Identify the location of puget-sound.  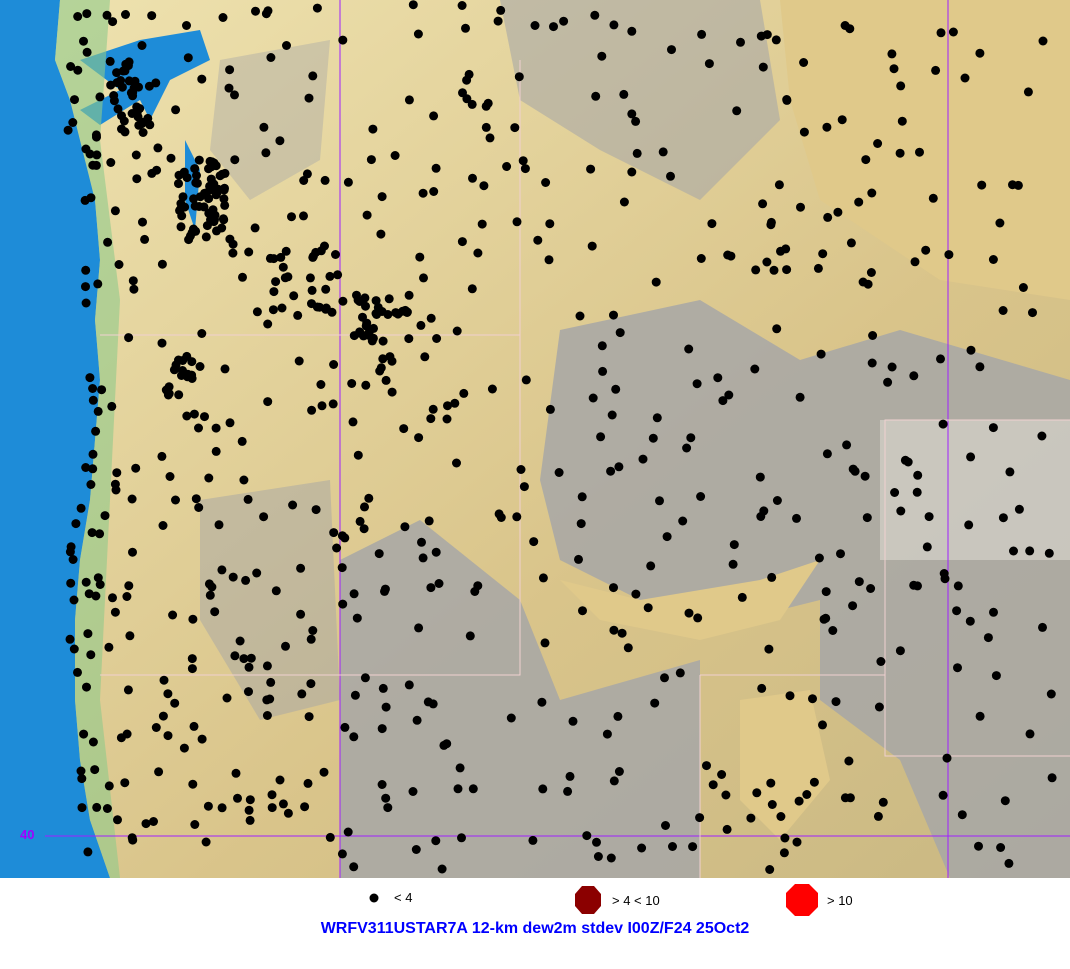
(145, 130).